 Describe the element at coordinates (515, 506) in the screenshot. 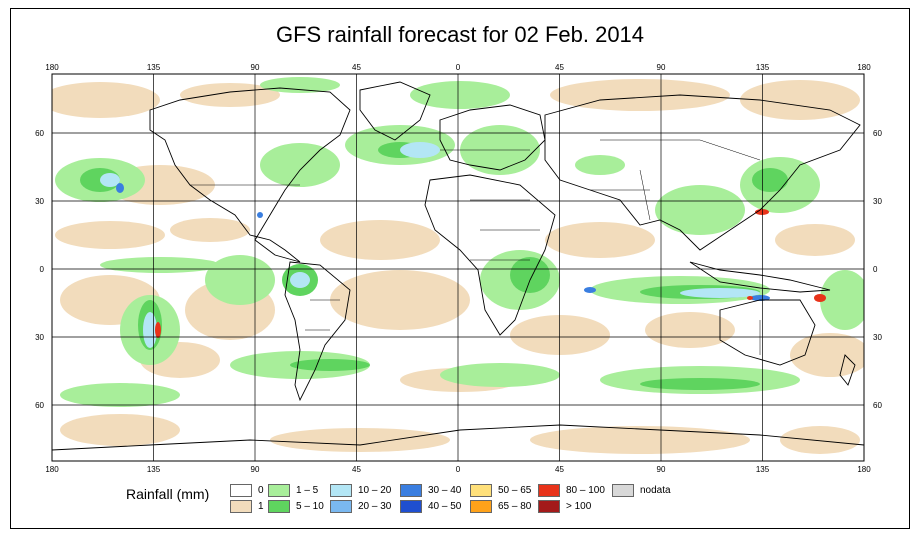

I see `legend-label: 65 – 80` at that location.